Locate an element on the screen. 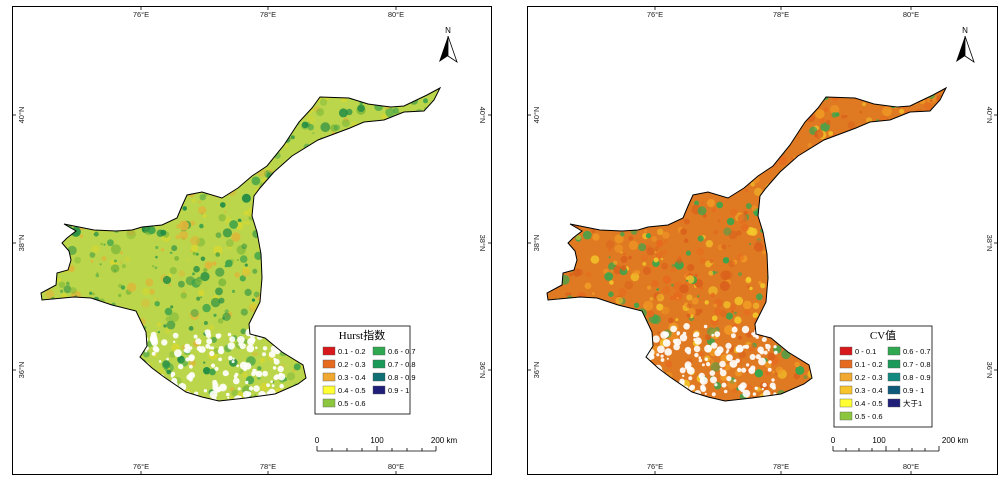 The width and height of the screenshot is (1000, 482). legend-item-label: 大于1 is located at coordinates (912, 403).